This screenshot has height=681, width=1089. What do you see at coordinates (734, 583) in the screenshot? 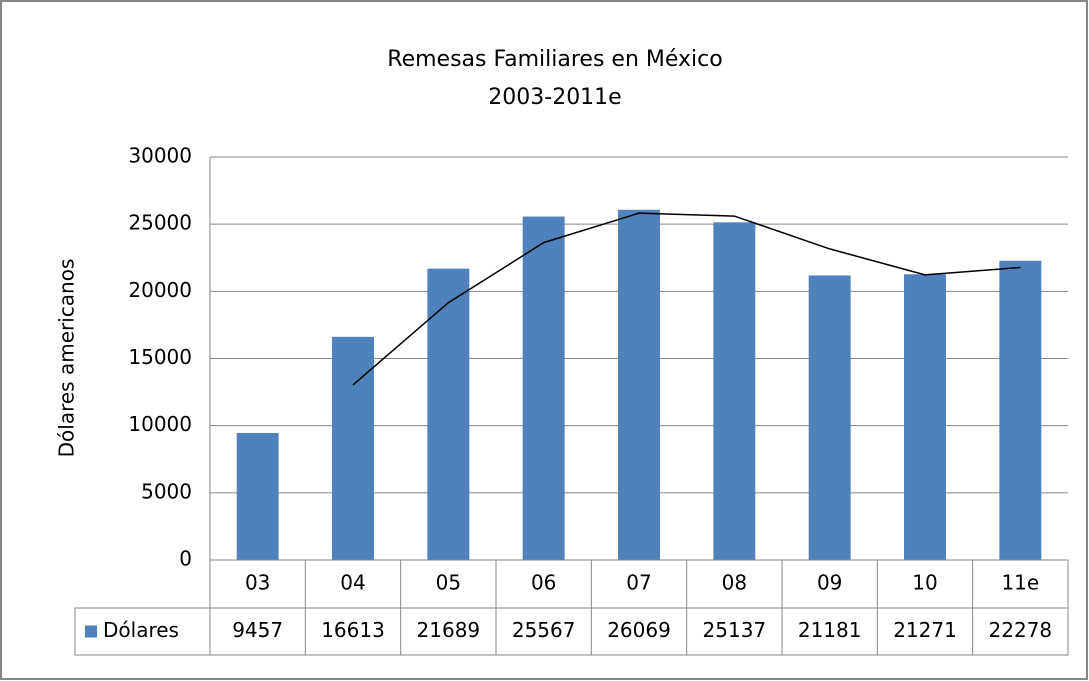
I see `x-tick-label: 08` at bounding box center [734, 583].